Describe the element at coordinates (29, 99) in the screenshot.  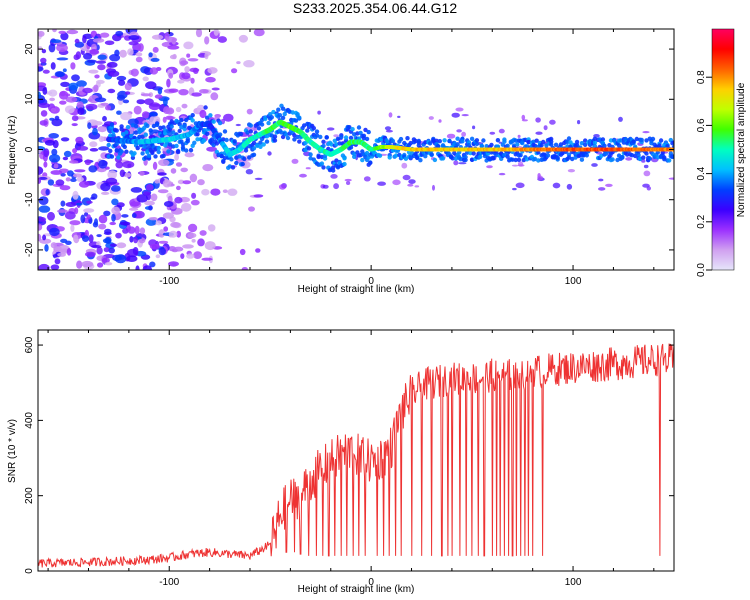
I see `y-tick-label: 10` at that location.